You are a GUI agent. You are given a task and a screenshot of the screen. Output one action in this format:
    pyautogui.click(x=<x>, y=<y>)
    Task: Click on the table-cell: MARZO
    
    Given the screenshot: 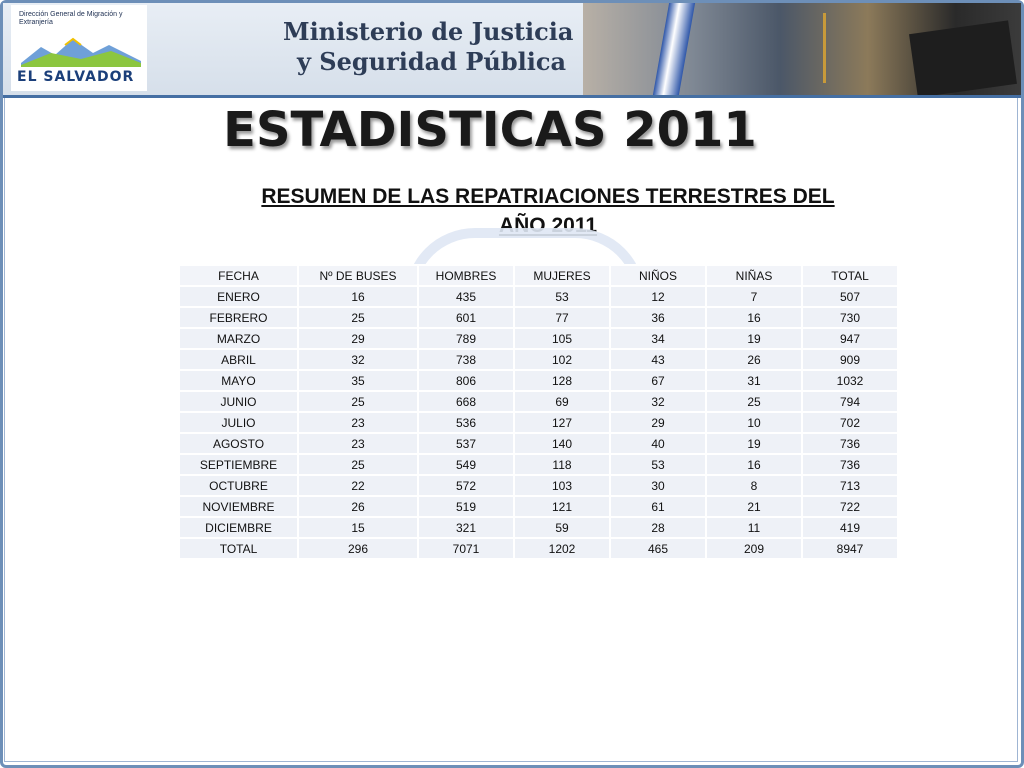 What is the action you would take?
    pyautogui.click(x=238, y=338)
    